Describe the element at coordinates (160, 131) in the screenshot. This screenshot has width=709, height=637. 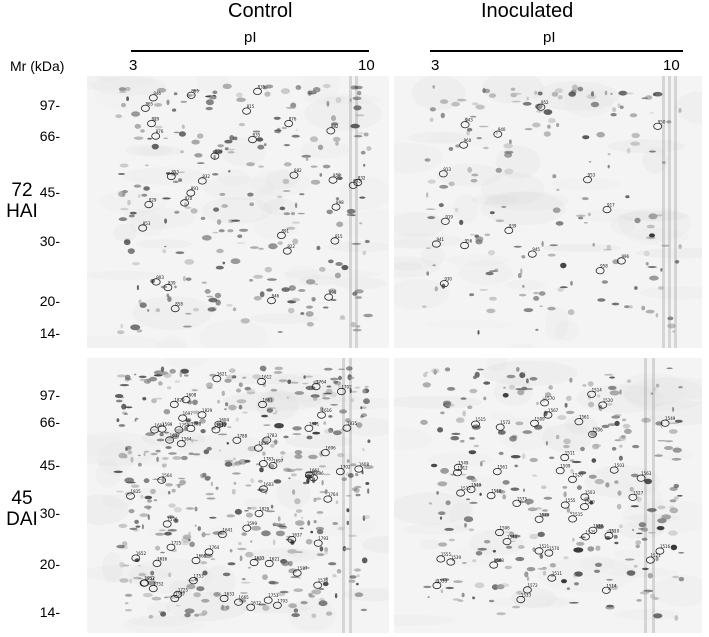
I see `spot-label: 876` at that location.